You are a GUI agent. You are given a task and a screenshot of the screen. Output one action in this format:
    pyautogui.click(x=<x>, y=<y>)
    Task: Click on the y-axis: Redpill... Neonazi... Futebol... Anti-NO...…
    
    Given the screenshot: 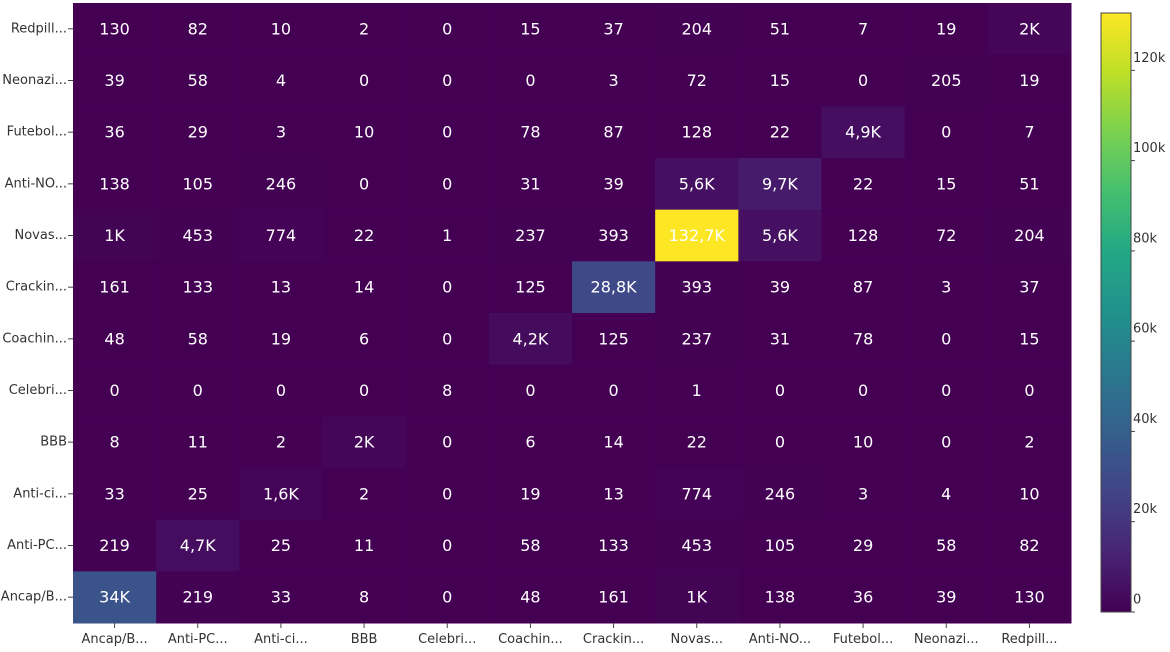 What is the action you would take?
    pyautogui.click(x=37, y=313)
    